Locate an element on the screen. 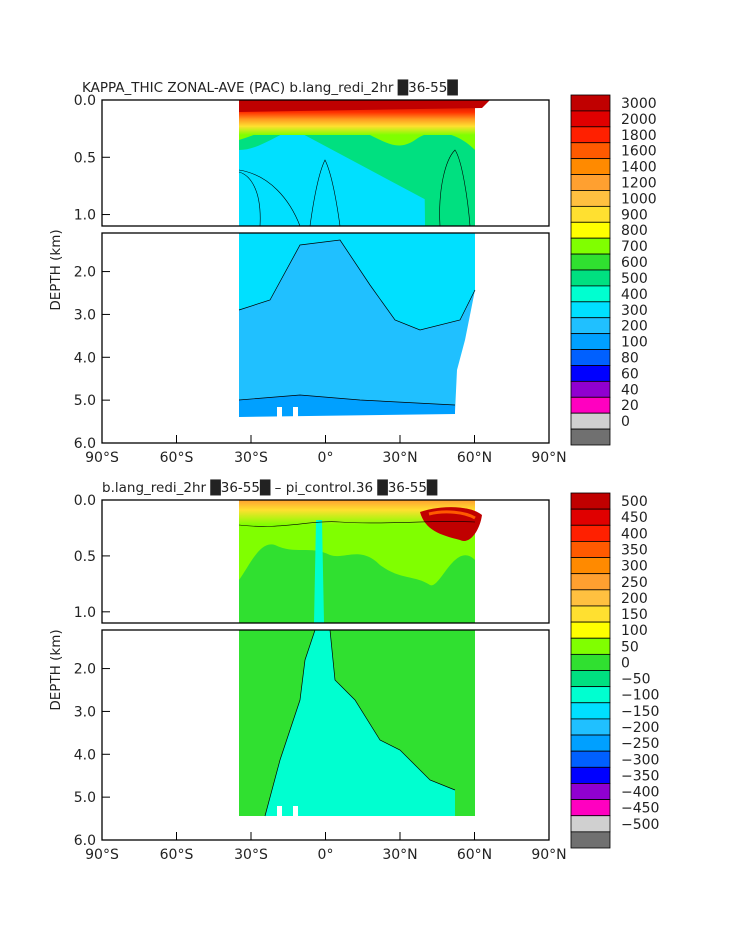 The image size is (733, 945). colorbar-label: 60 is located at coordinates (630, 374).